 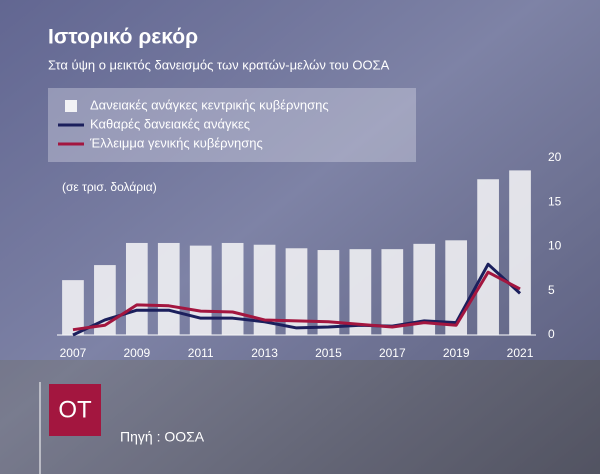 I want to click on y-tick-label: 0, so click(x=551, y=334).